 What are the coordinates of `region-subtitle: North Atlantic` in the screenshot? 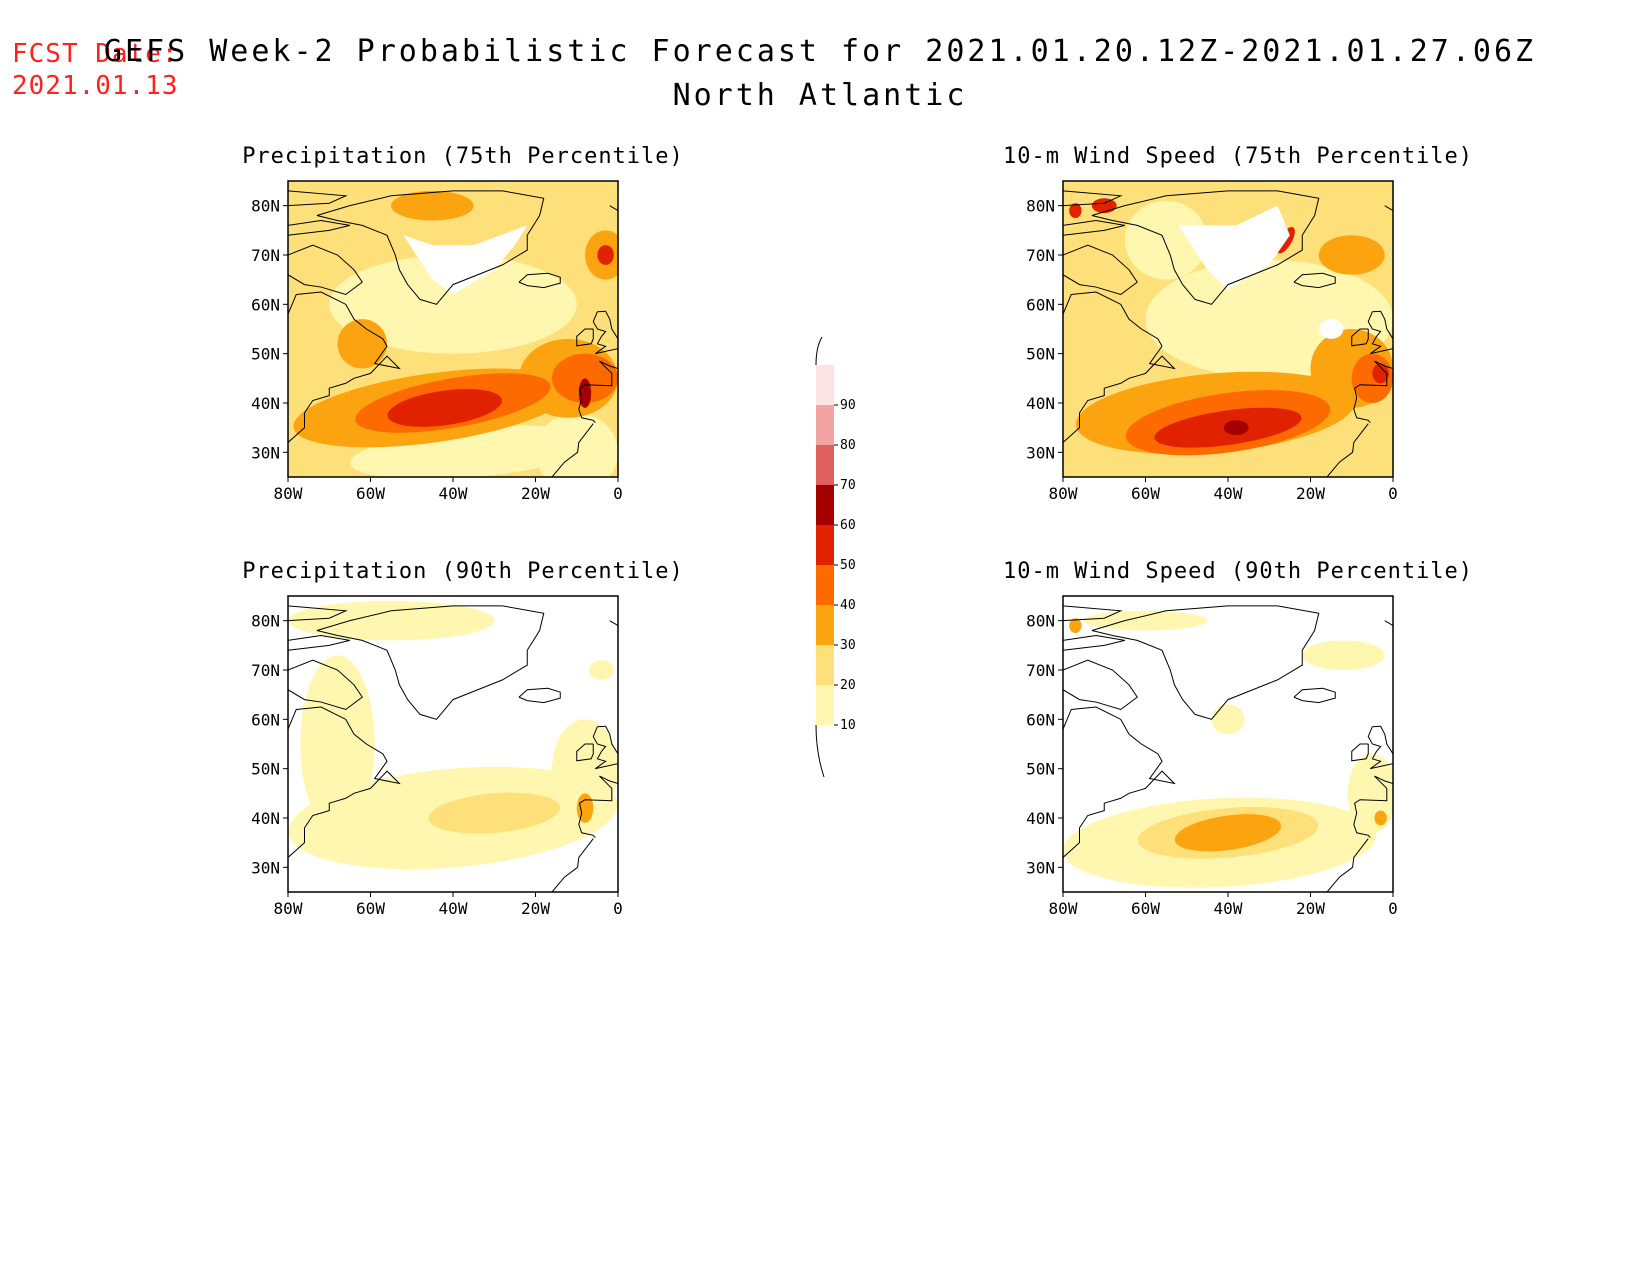 It's located at (820, 95).